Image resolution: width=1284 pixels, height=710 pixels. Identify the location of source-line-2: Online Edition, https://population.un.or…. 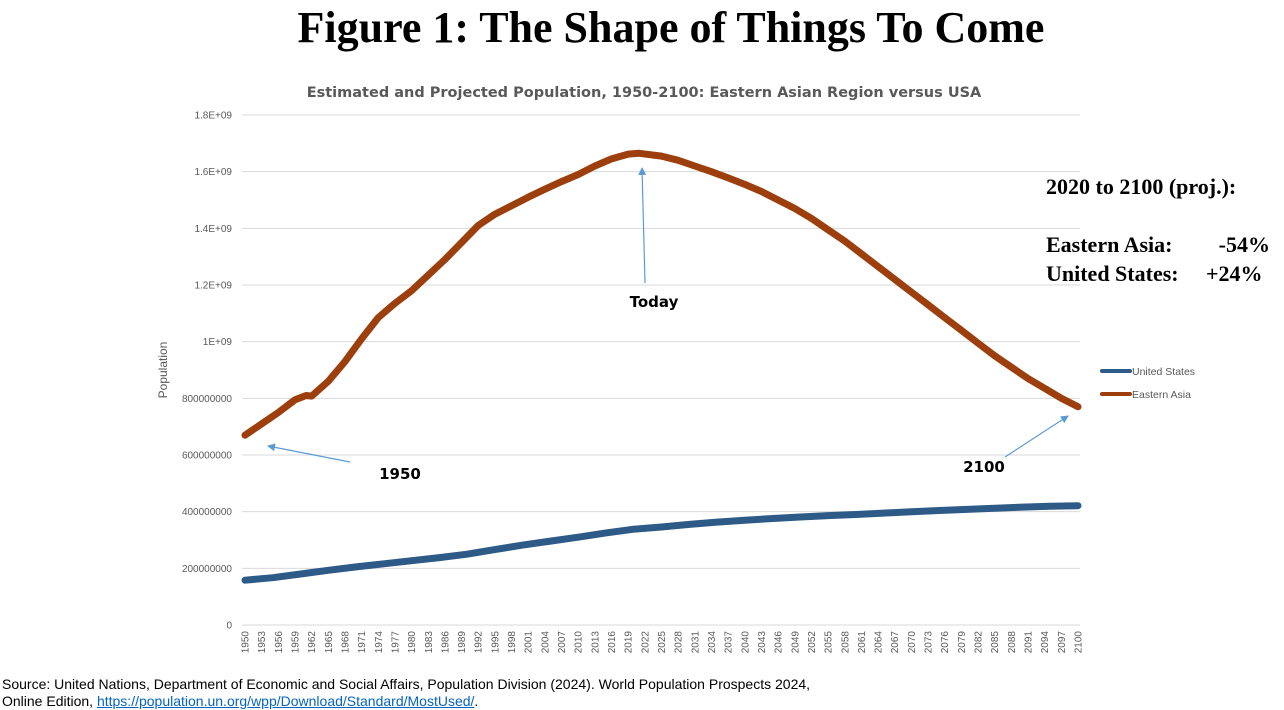
(406, 701).